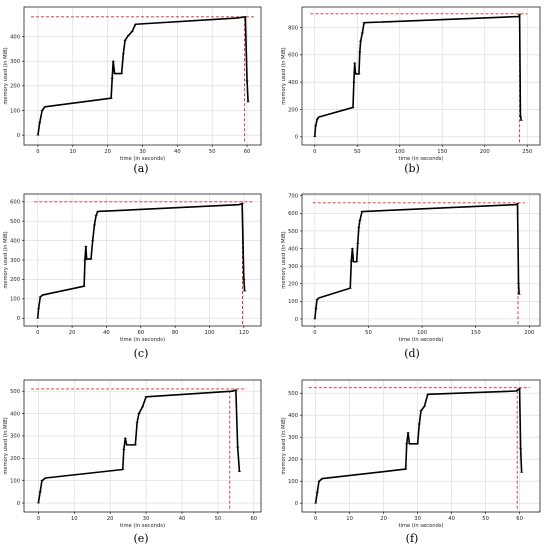  What do you see at coordinates (141, 353) in the screenshot?
I see `panel-caption: (c)` at bounding box center [141, 353].